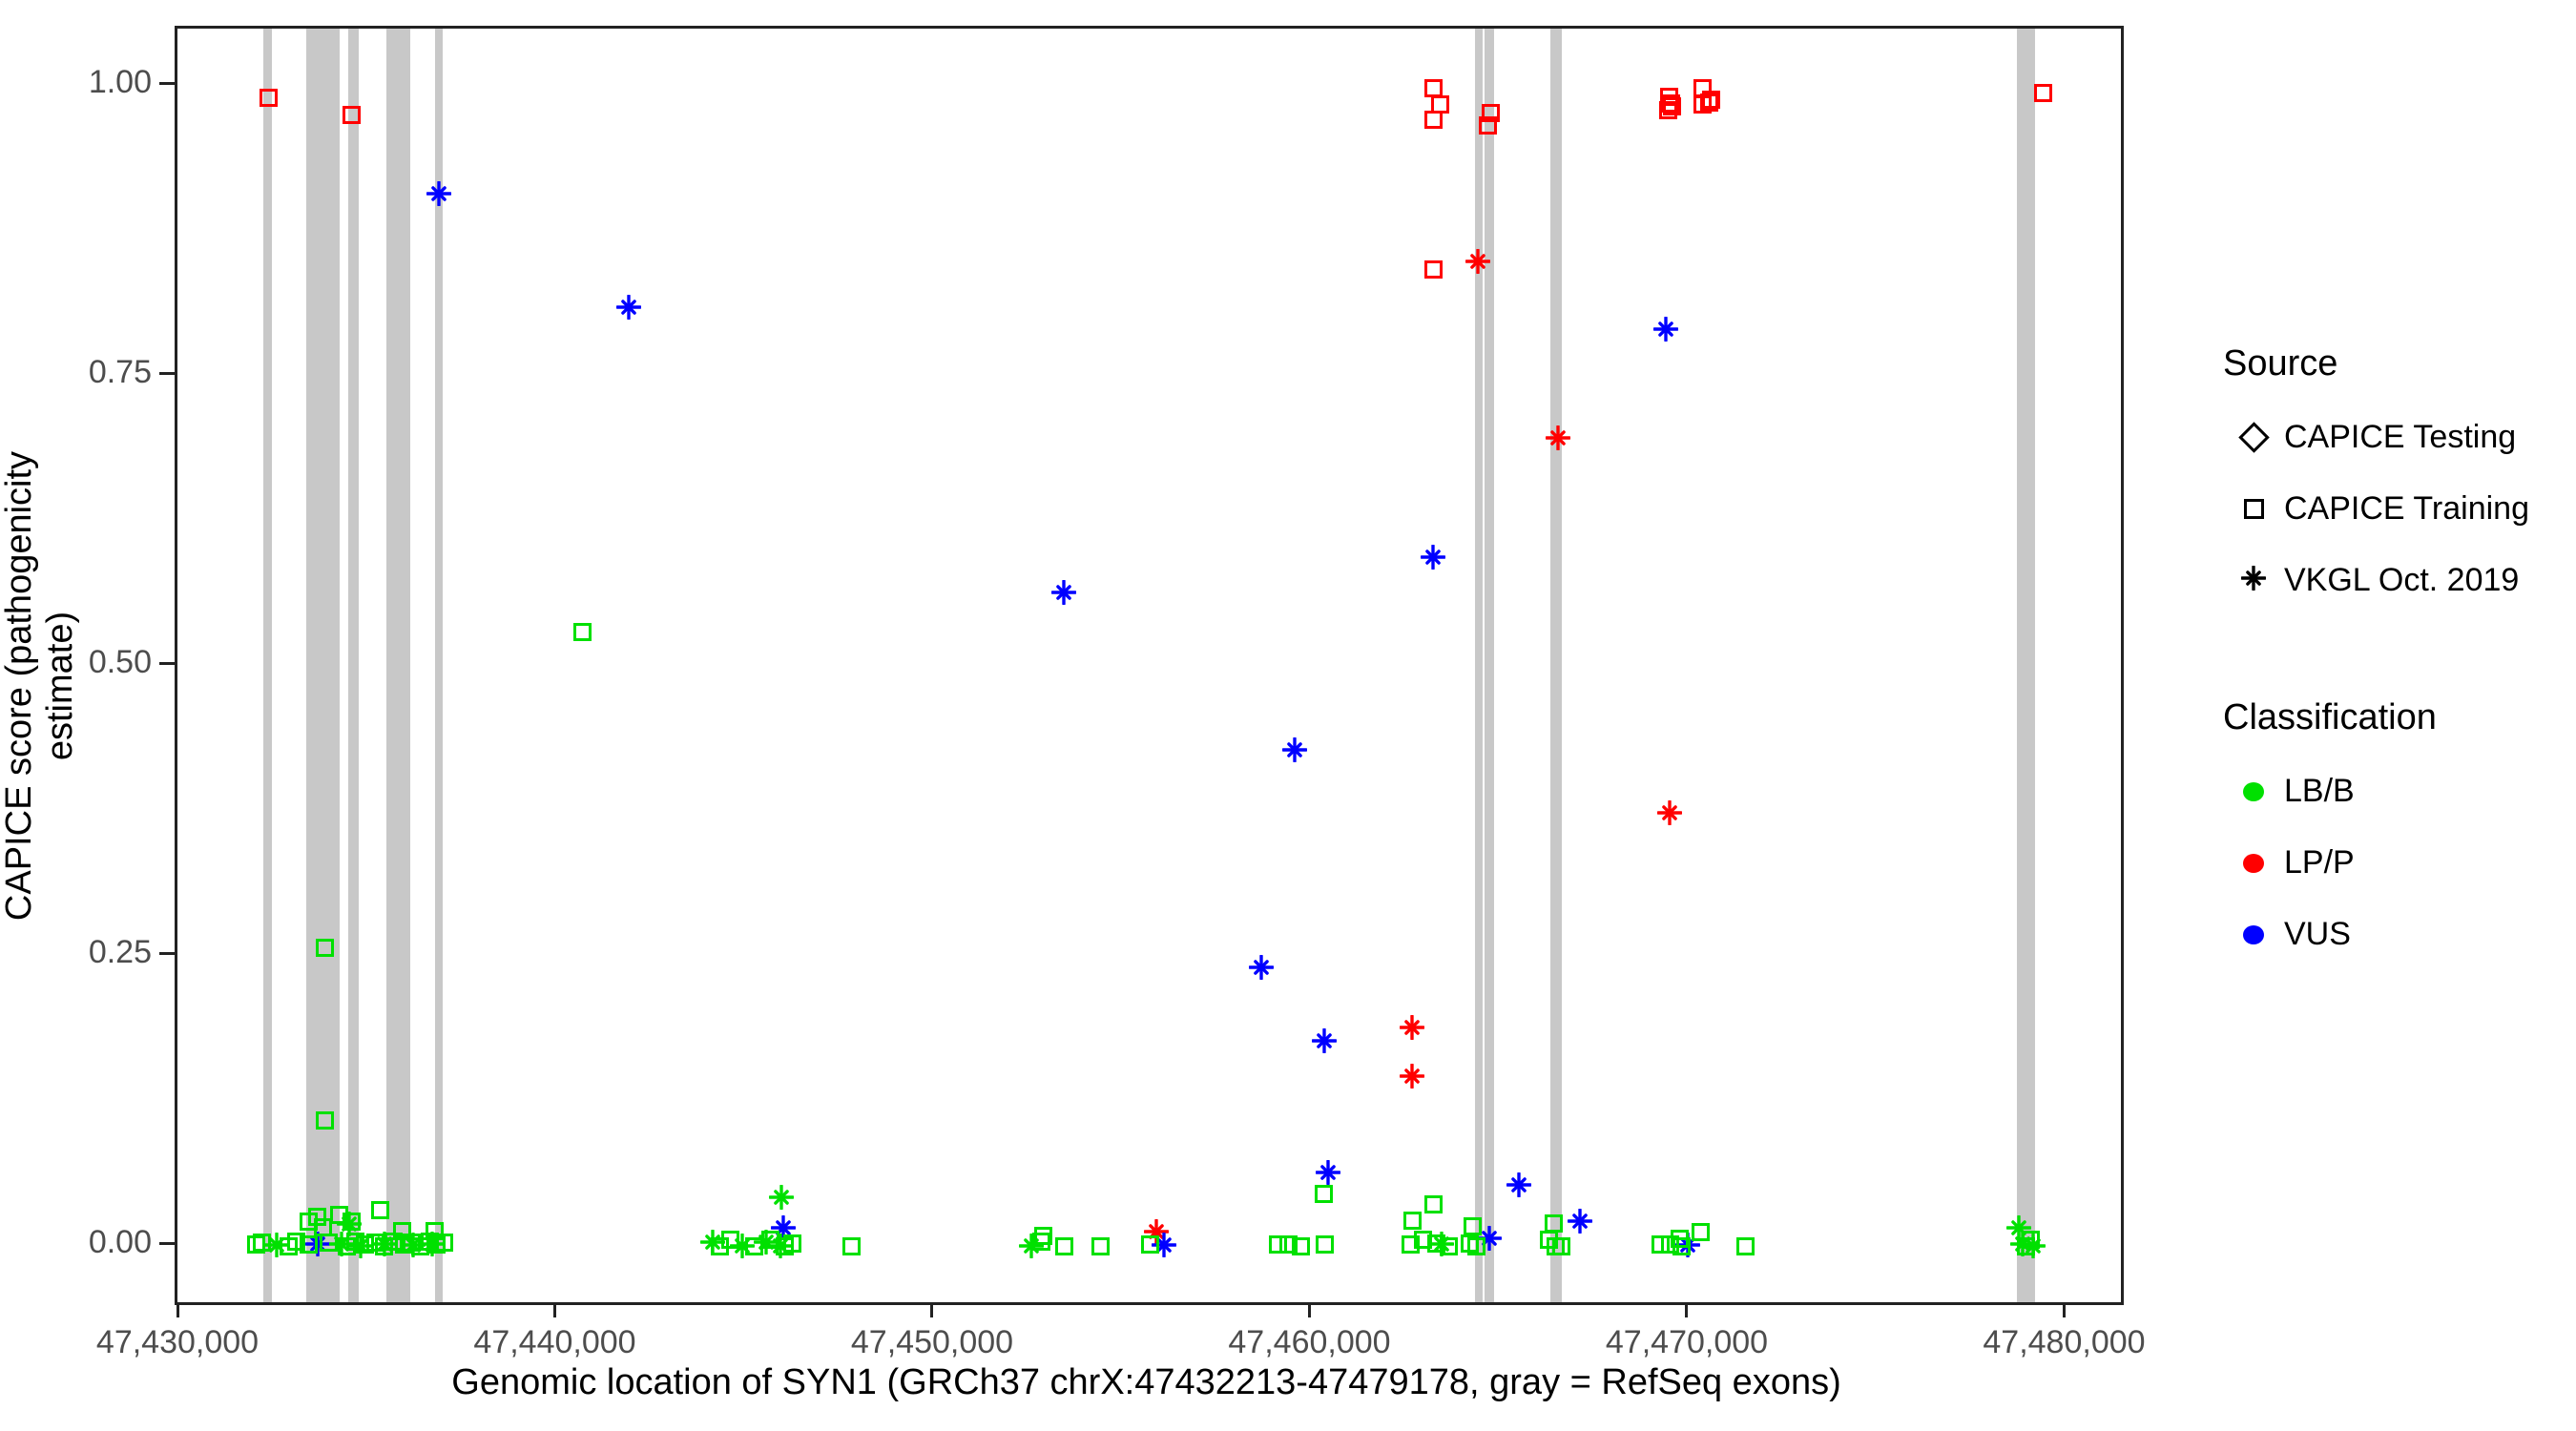 This screenshot has height=1431, width=2576. What do you see at coordinates (177, 1342) in the screenshot?
I see `x-tick-label: 47,430,000` at bounding box center [177, 1342].